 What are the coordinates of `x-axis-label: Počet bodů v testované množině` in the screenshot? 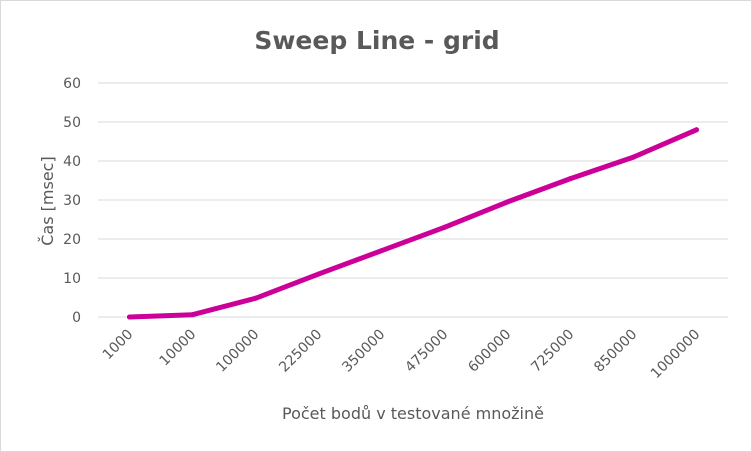 It's located at (413, 413).